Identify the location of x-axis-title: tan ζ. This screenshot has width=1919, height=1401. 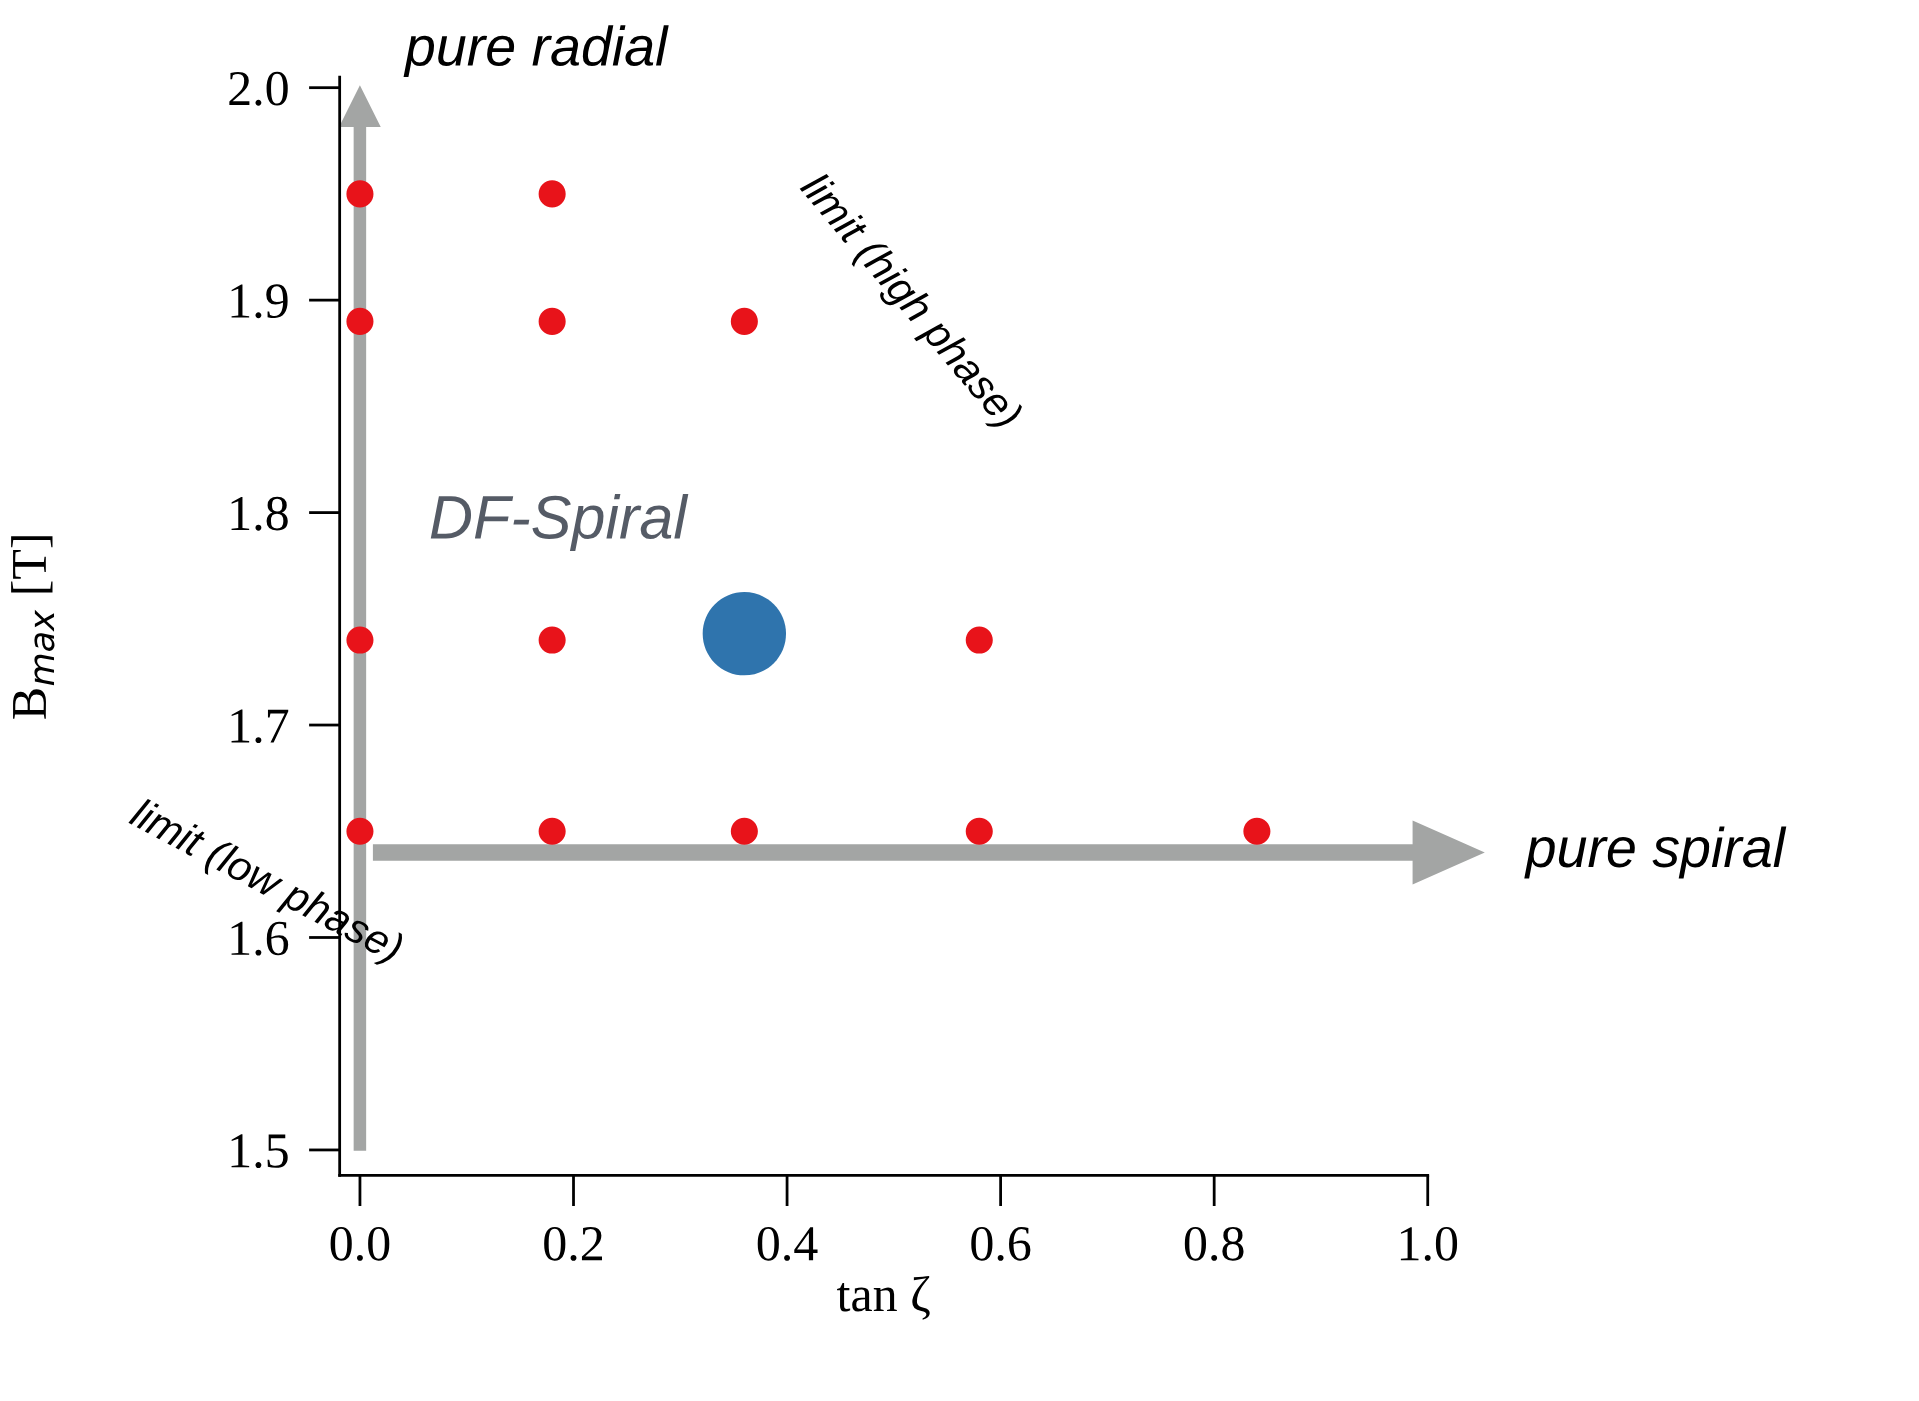
(883, 1297).